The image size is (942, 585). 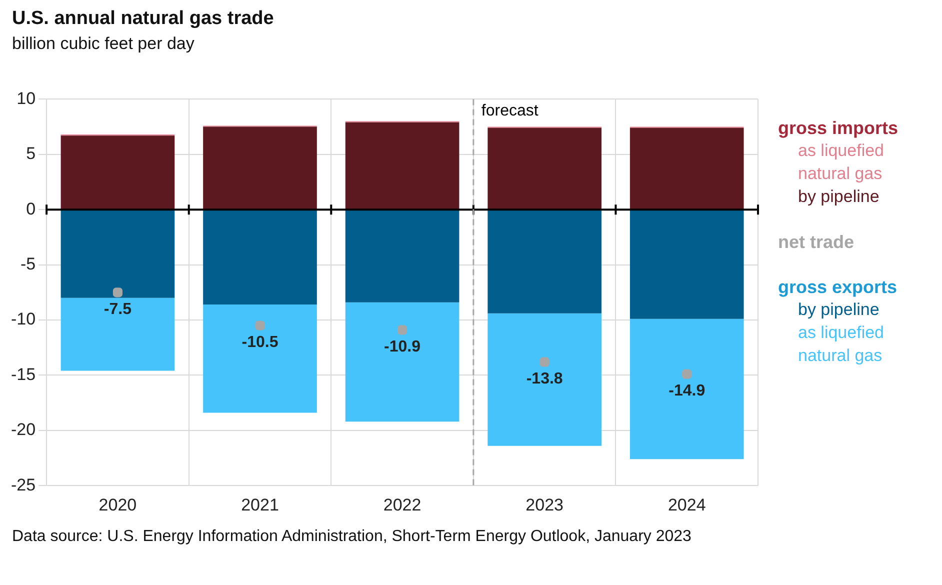 I want to click on source-note: Data source: U.S. Energy Information Administration, Short-Term Energy Outlook, January 2023, so click(x=352, y=537).